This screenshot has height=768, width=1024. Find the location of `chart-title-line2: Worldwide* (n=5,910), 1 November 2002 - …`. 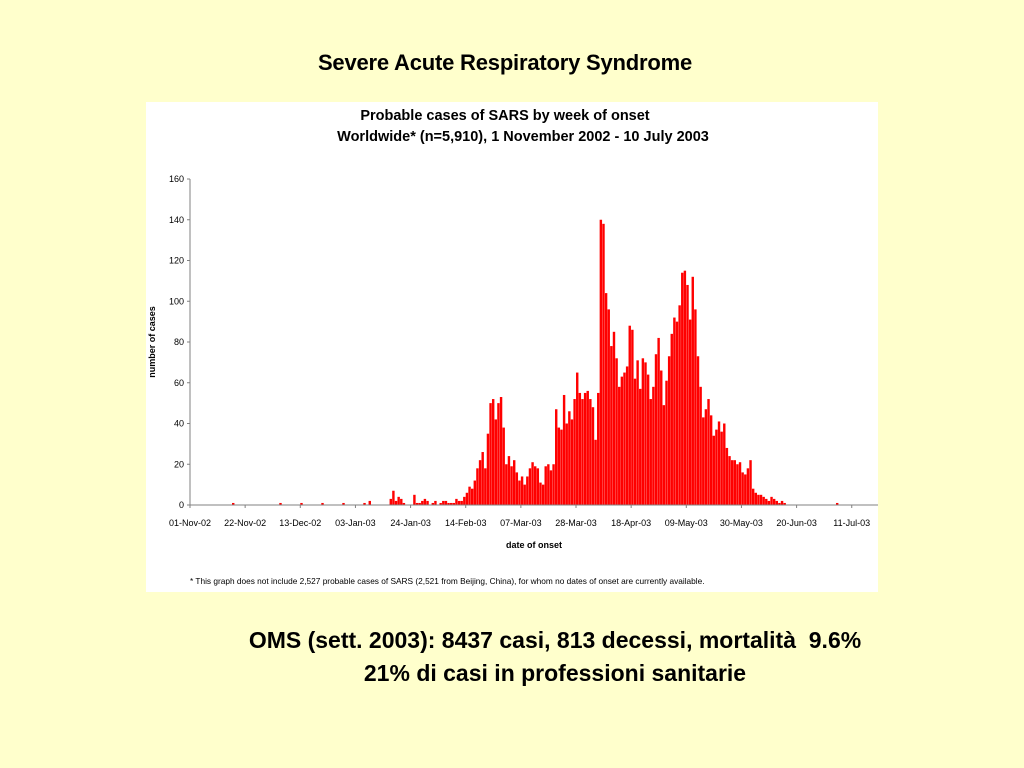

chart-title-line2: Worldwide* (n=5,910), 1 November 2002 - … is located at coordinates (523, 137).